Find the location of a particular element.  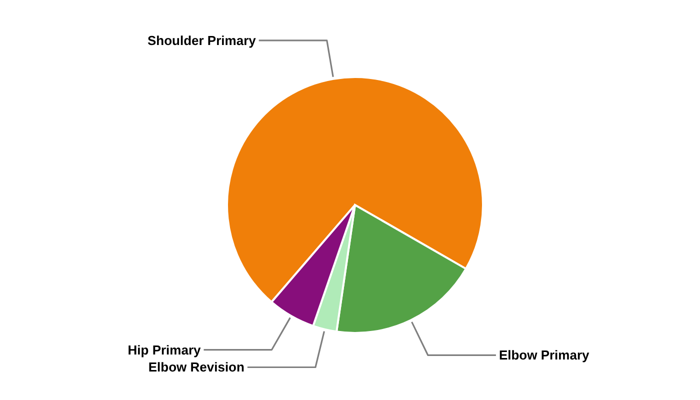

slice-label: Elbow Primary is located at coordinates (544, 355).